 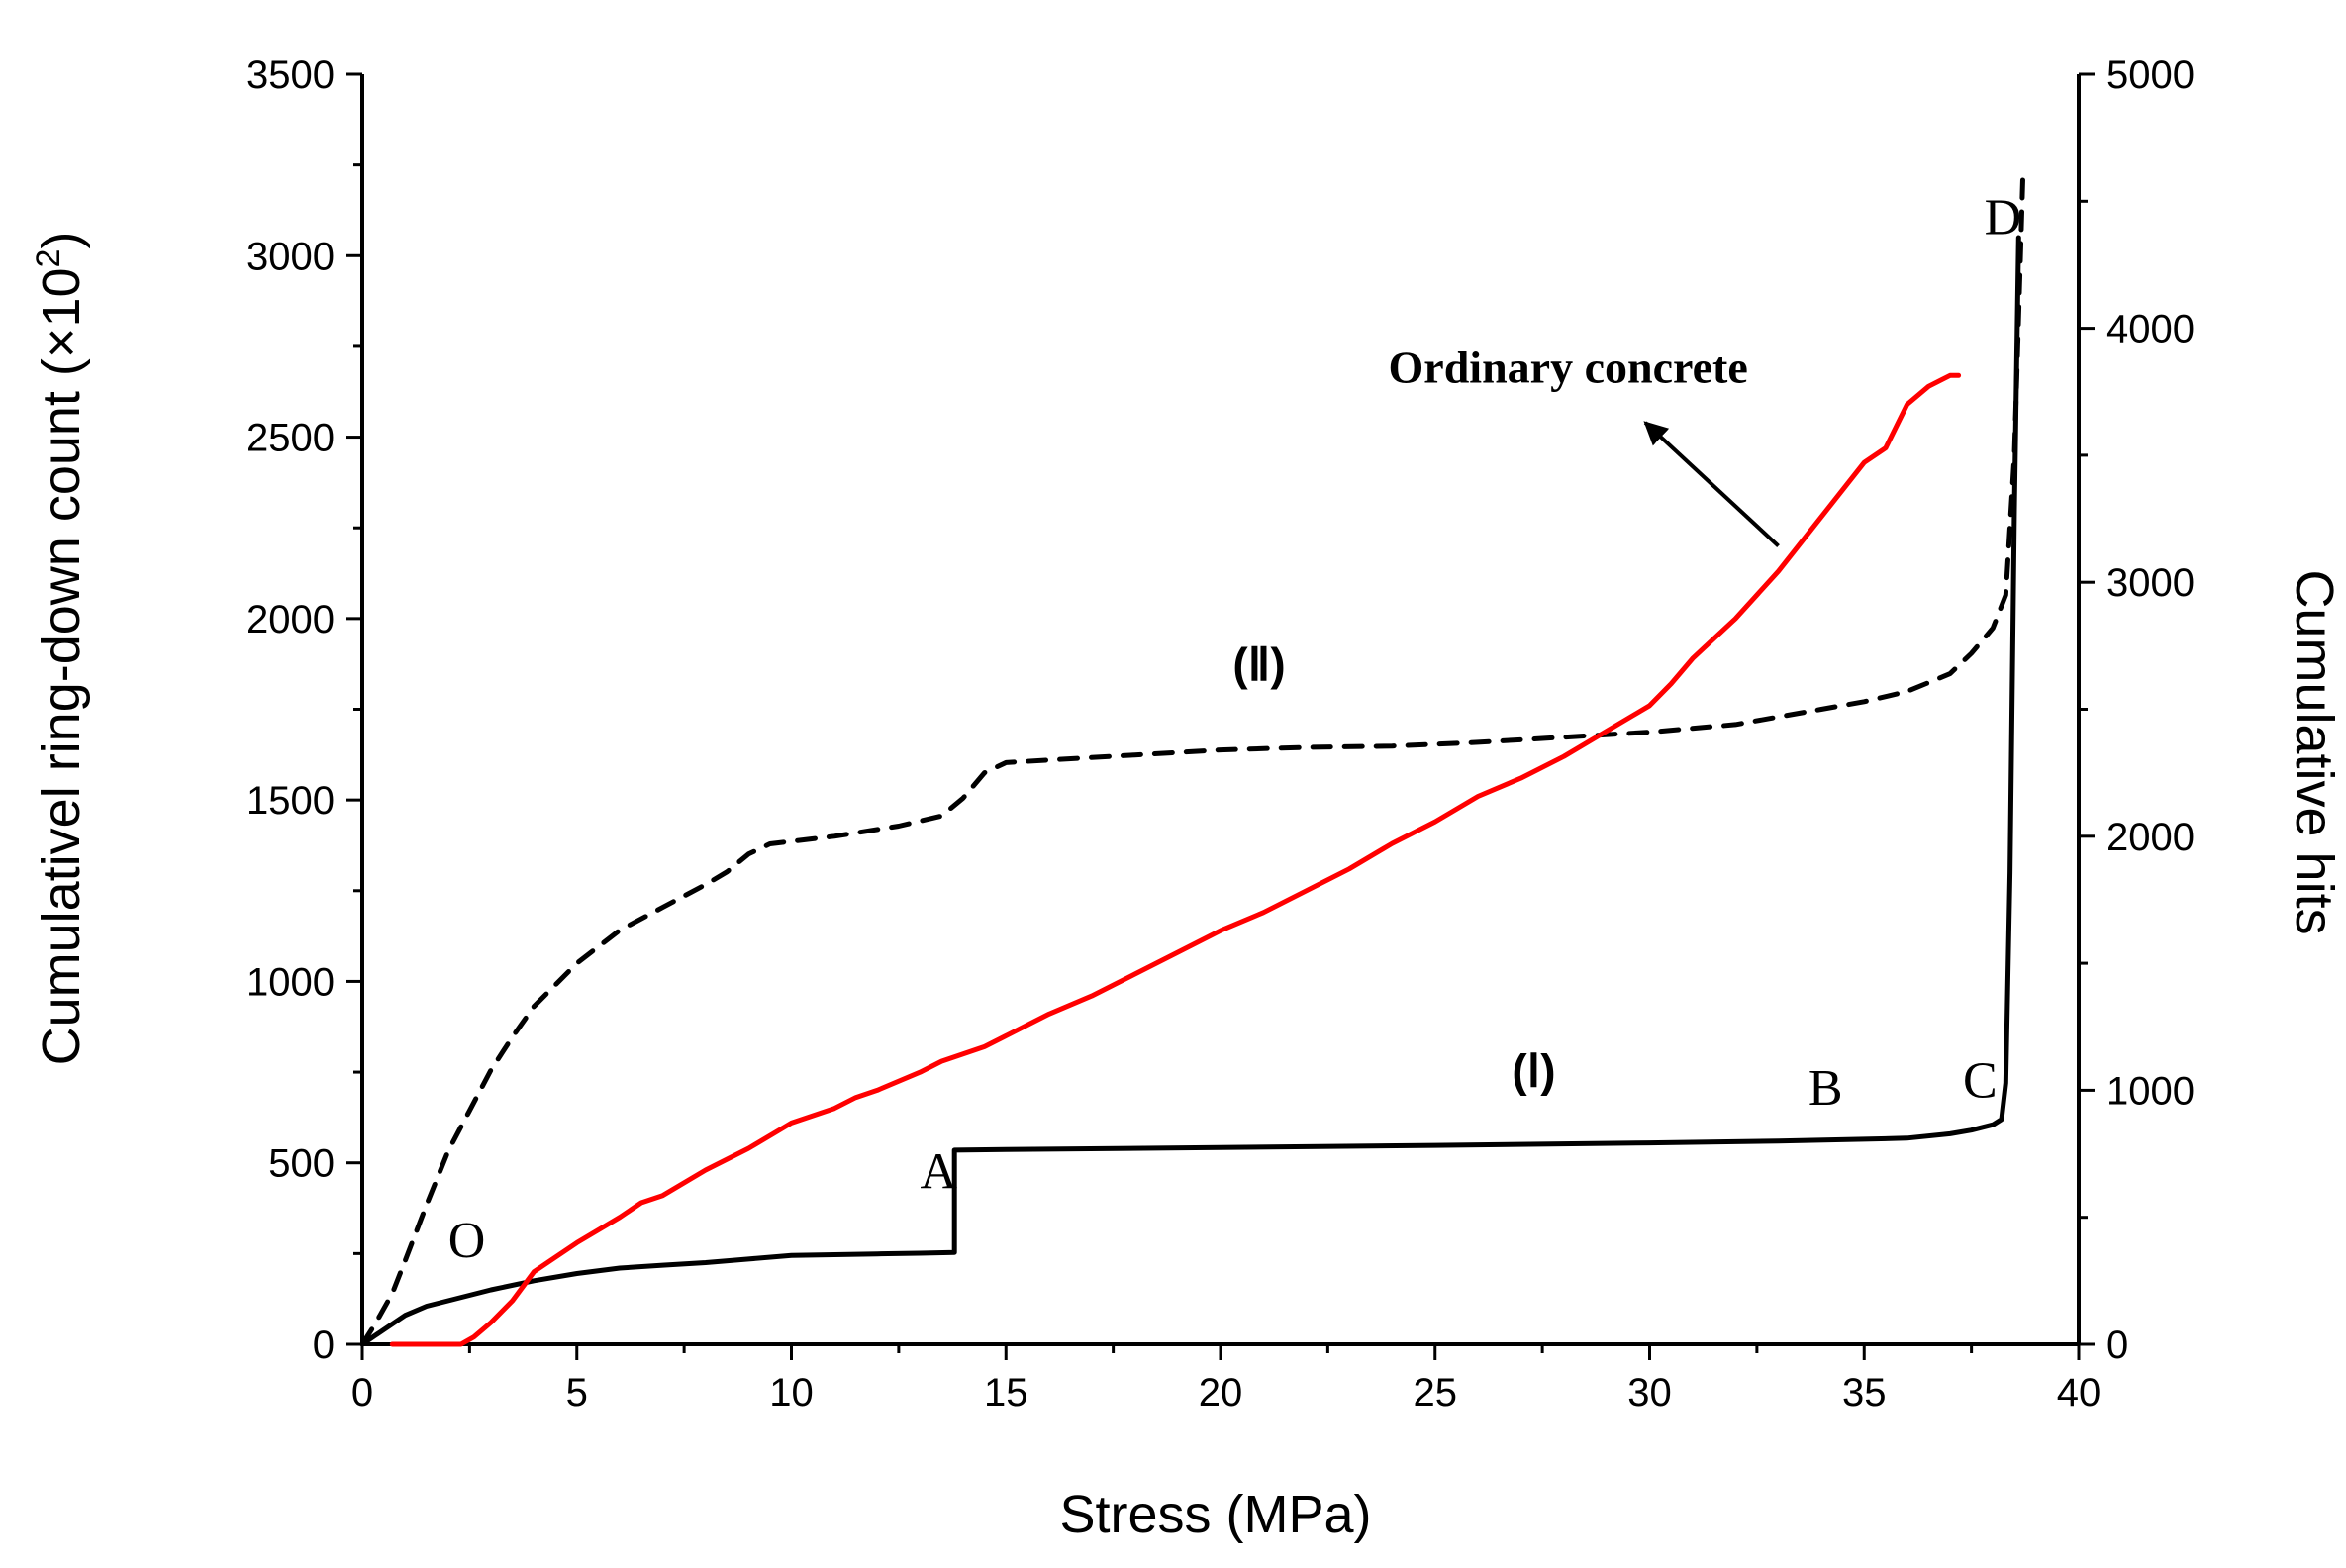 What do you see at coordinates (1711, 484) in the screenshot?
I see `callout-arrow` at bounding box center [1711, 484].